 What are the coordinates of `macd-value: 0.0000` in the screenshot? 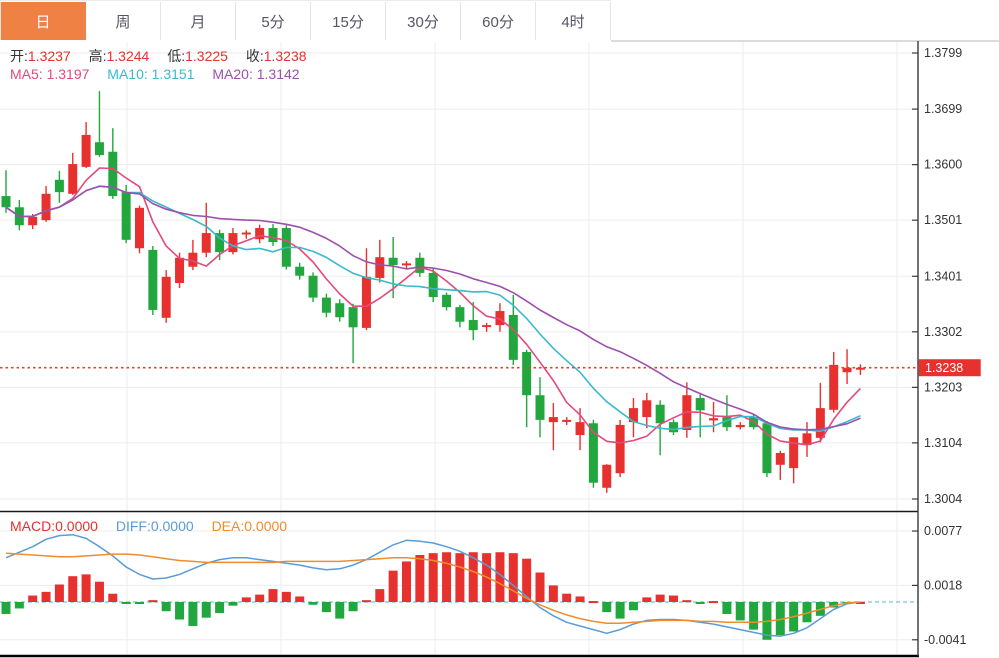 It's located at (76, 526).